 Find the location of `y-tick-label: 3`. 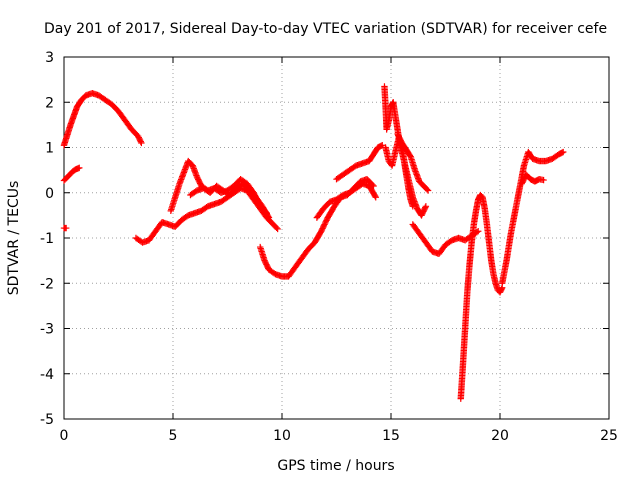

y-tick-label: 3 is located at coordinates (49, 58).